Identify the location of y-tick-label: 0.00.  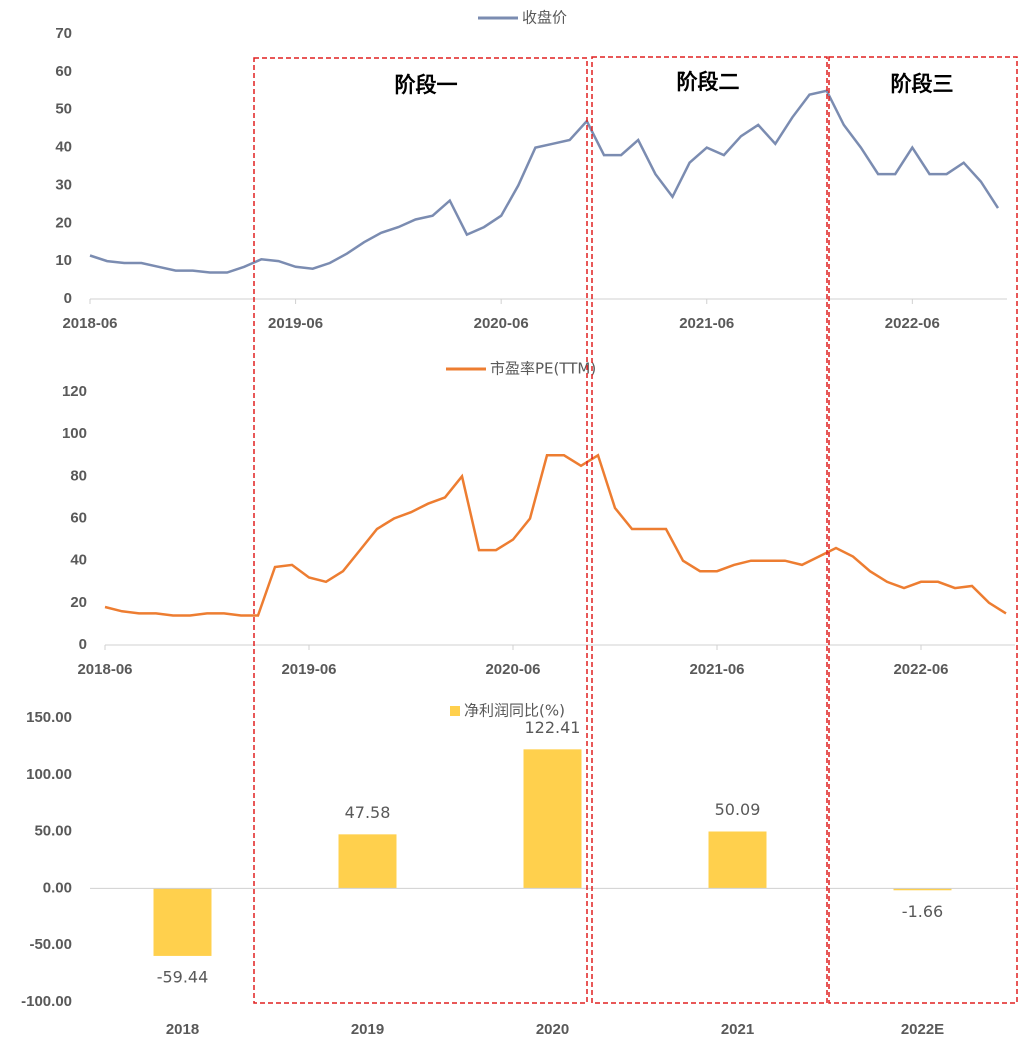
(57, 887).